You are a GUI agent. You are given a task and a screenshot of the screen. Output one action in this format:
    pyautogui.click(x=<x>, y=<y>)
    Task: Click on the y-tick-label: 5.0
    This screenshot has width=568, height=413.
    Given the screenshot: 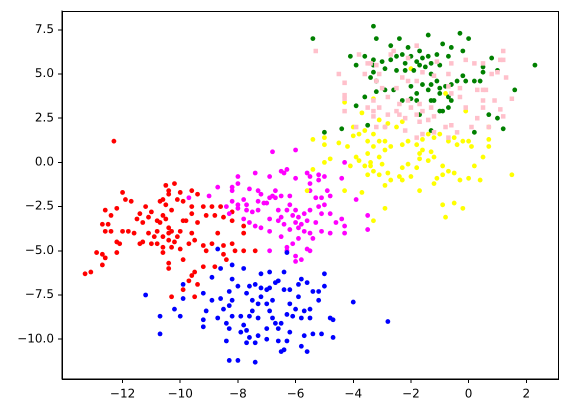 What is the action you would take?
    pyautogui.click(x=44, y=73)
    